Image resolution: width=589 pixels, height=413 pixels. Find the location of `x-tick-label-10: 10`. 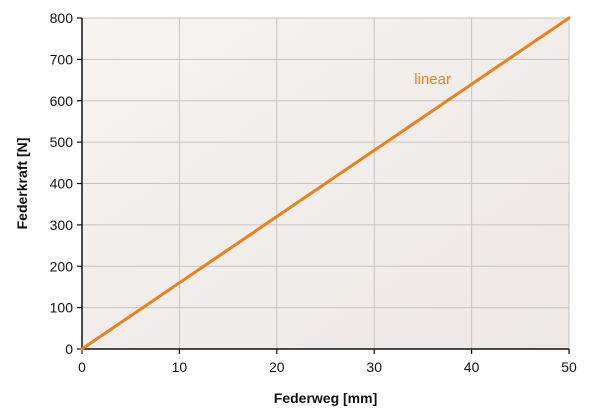

x-tick-label-10: 10 is located at coordinates (180, 367).